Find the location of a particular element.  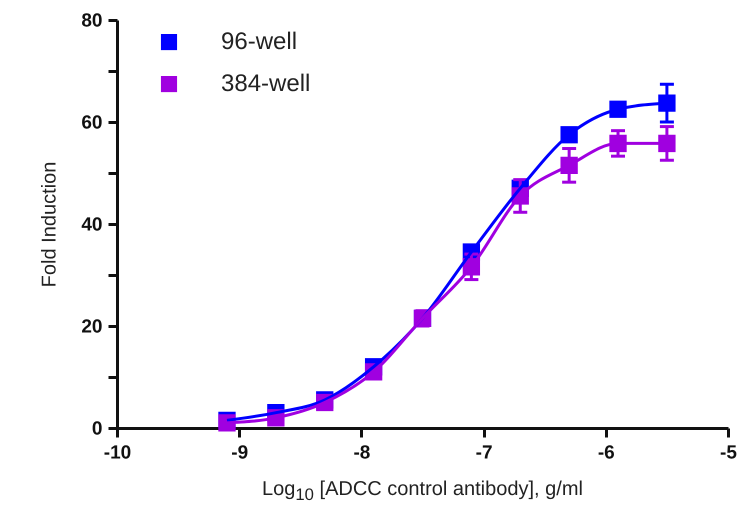

x-tick-label: -5 is located at coordinates (729, 453).